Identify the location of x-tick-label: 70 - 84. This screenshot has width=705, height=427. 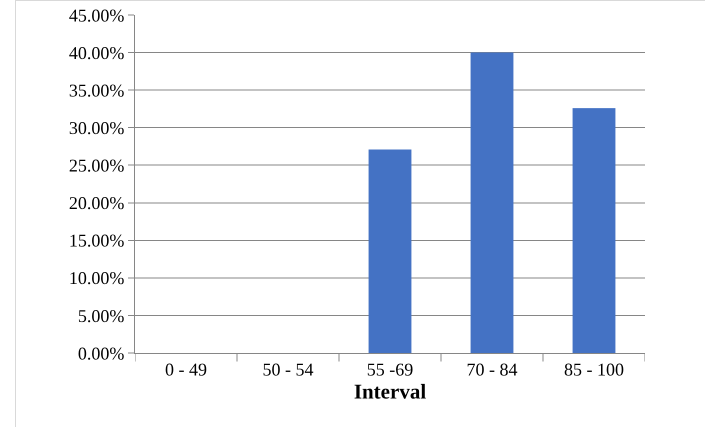
(492, 370).